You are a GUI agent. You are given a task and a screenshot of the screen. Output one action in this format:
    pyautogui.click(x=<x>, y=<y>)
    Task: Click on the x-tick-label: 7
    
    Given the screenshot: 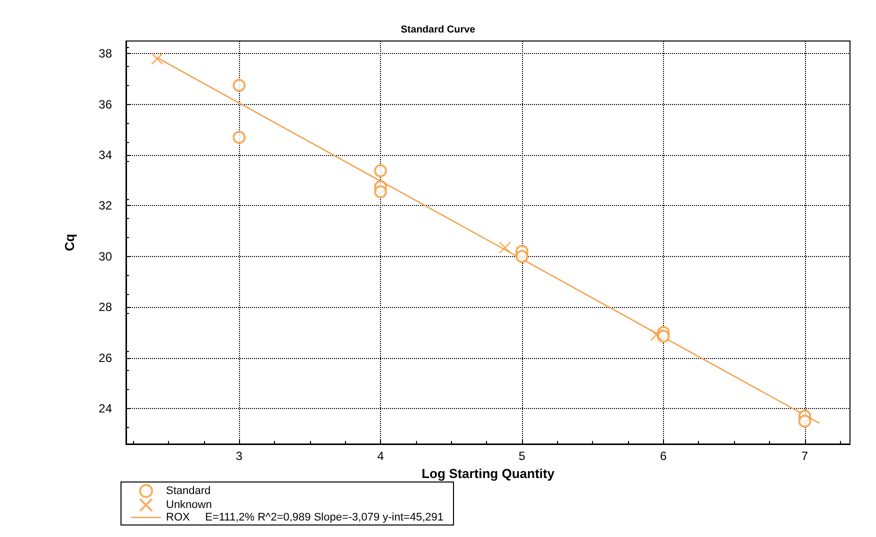 What is the action you would take?
    pyautogui.click(x=804, y=456)
    